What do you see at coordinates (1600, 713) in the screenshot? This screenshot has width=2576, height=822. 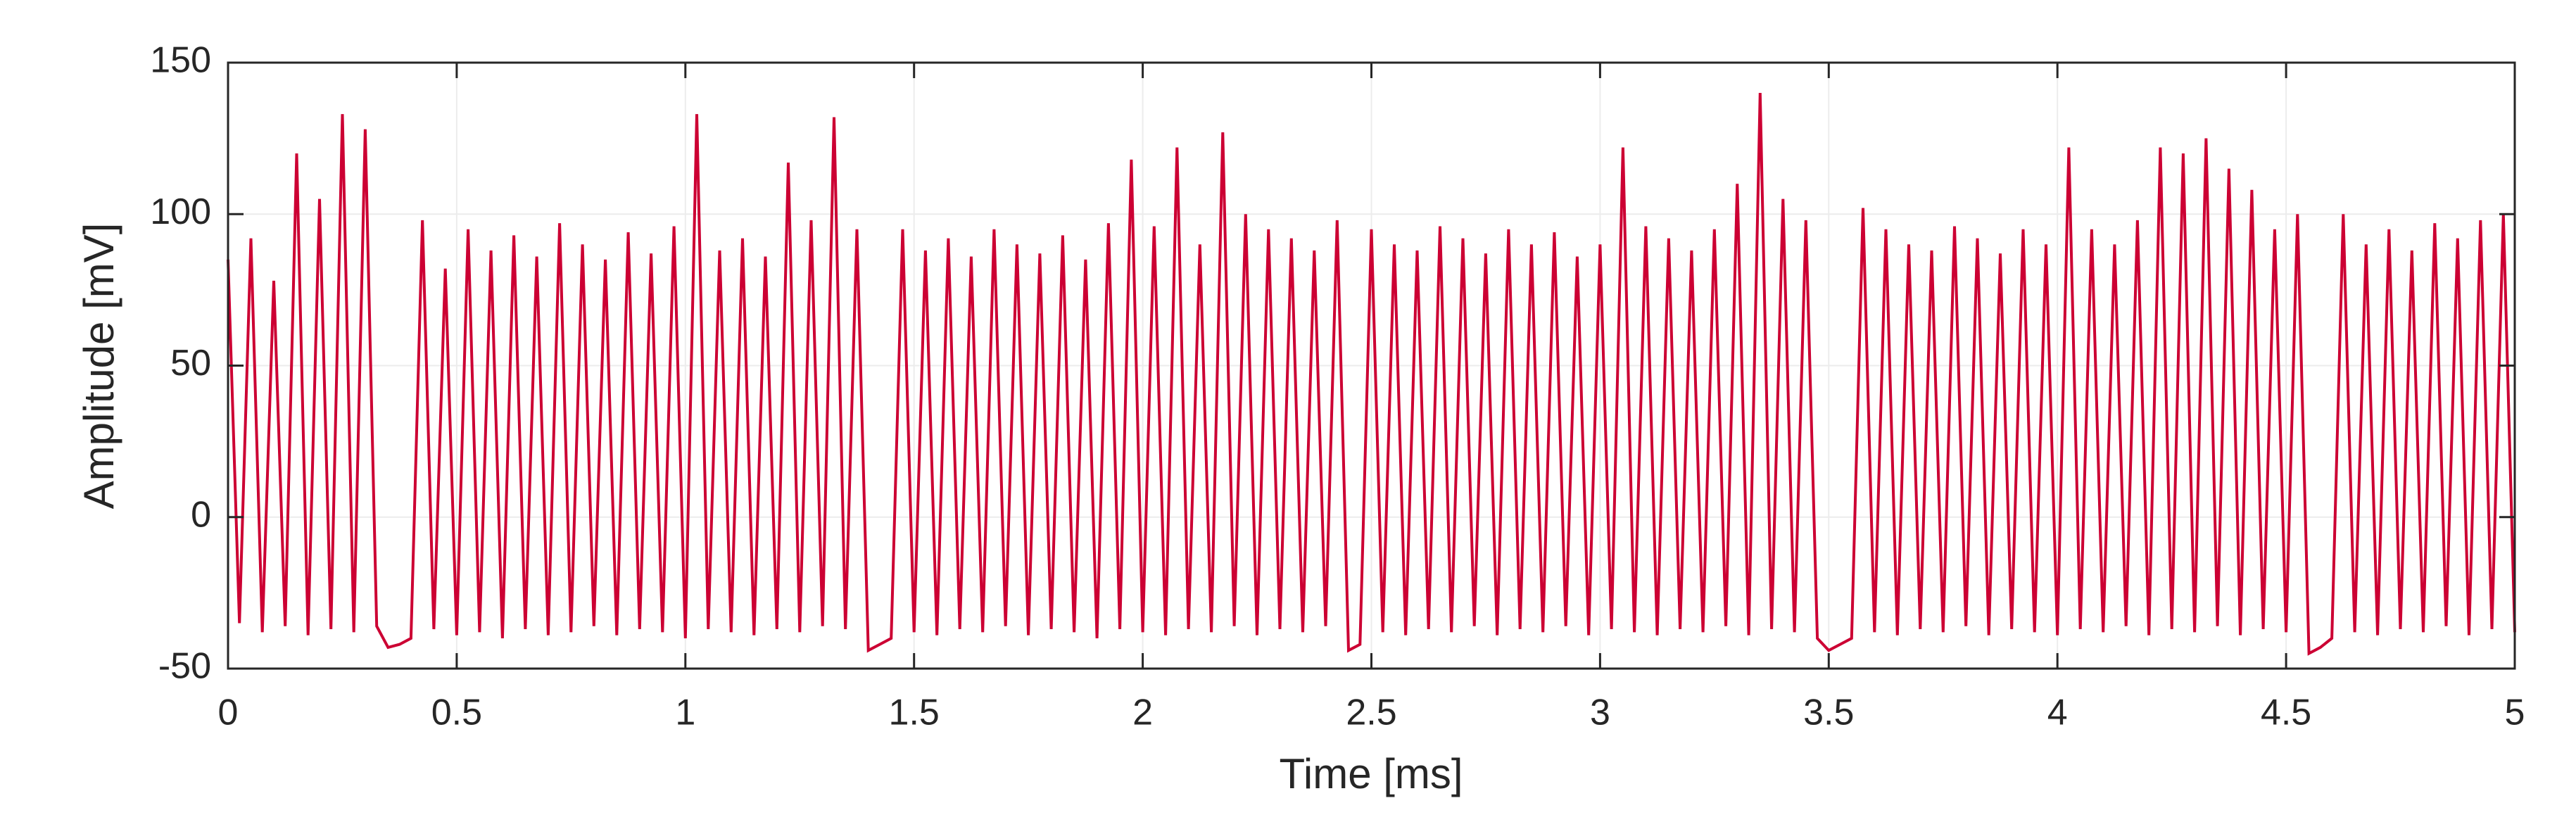 I see `x-tick-label: 3` at bounding box center [1600, 713].